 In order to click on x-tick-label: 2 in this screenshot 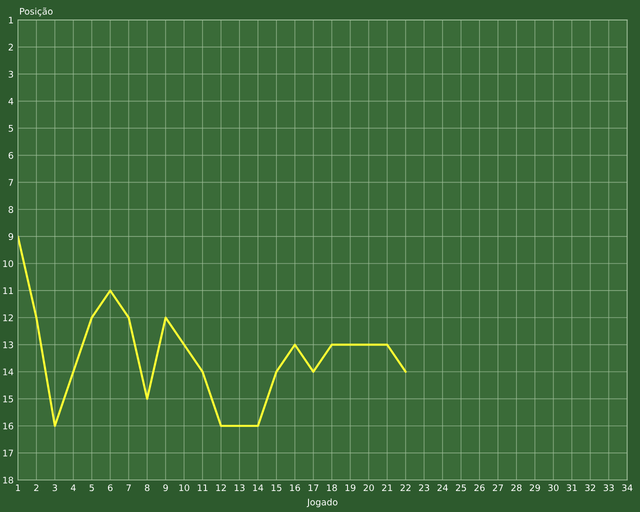, I will do `click(36, 488)`.